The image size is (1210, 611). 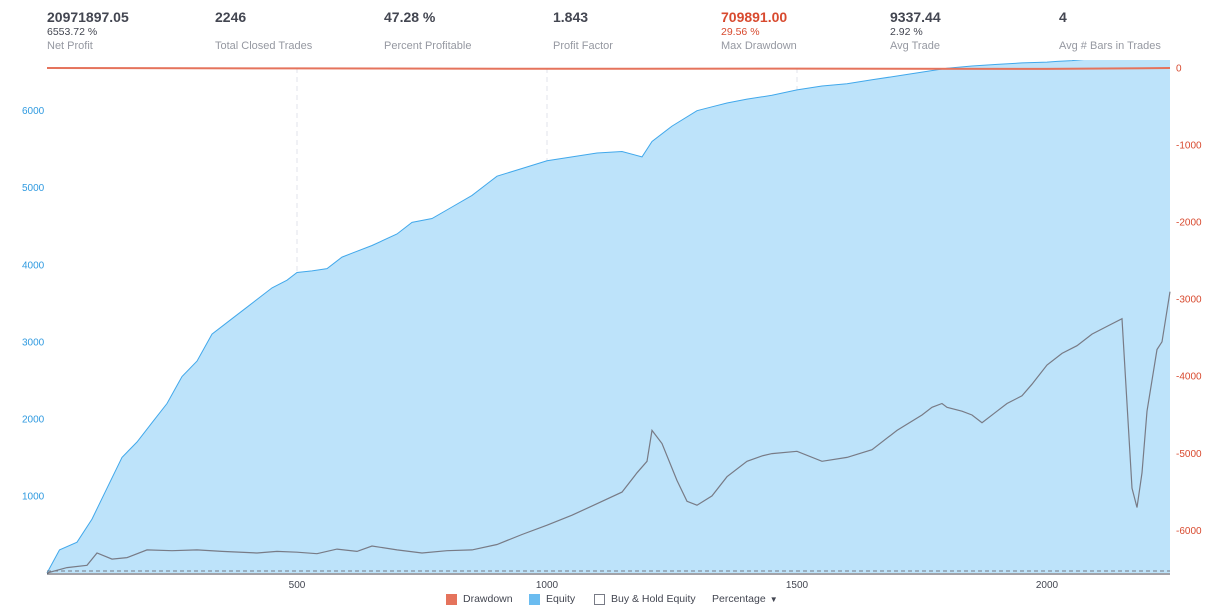 I want to click on stat-value: 2246, so click(x=231, y=17).